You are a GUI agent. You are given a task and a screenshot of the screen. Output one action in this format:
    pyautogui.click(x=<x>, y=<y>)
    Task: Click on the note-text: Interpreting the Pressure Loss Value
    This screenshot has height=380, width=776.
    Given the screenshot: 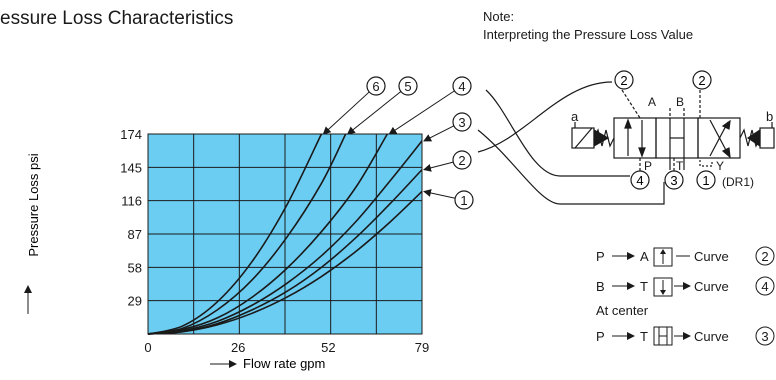 What is the action you would take?
    pyautogui.click(x=588, y=34)
    